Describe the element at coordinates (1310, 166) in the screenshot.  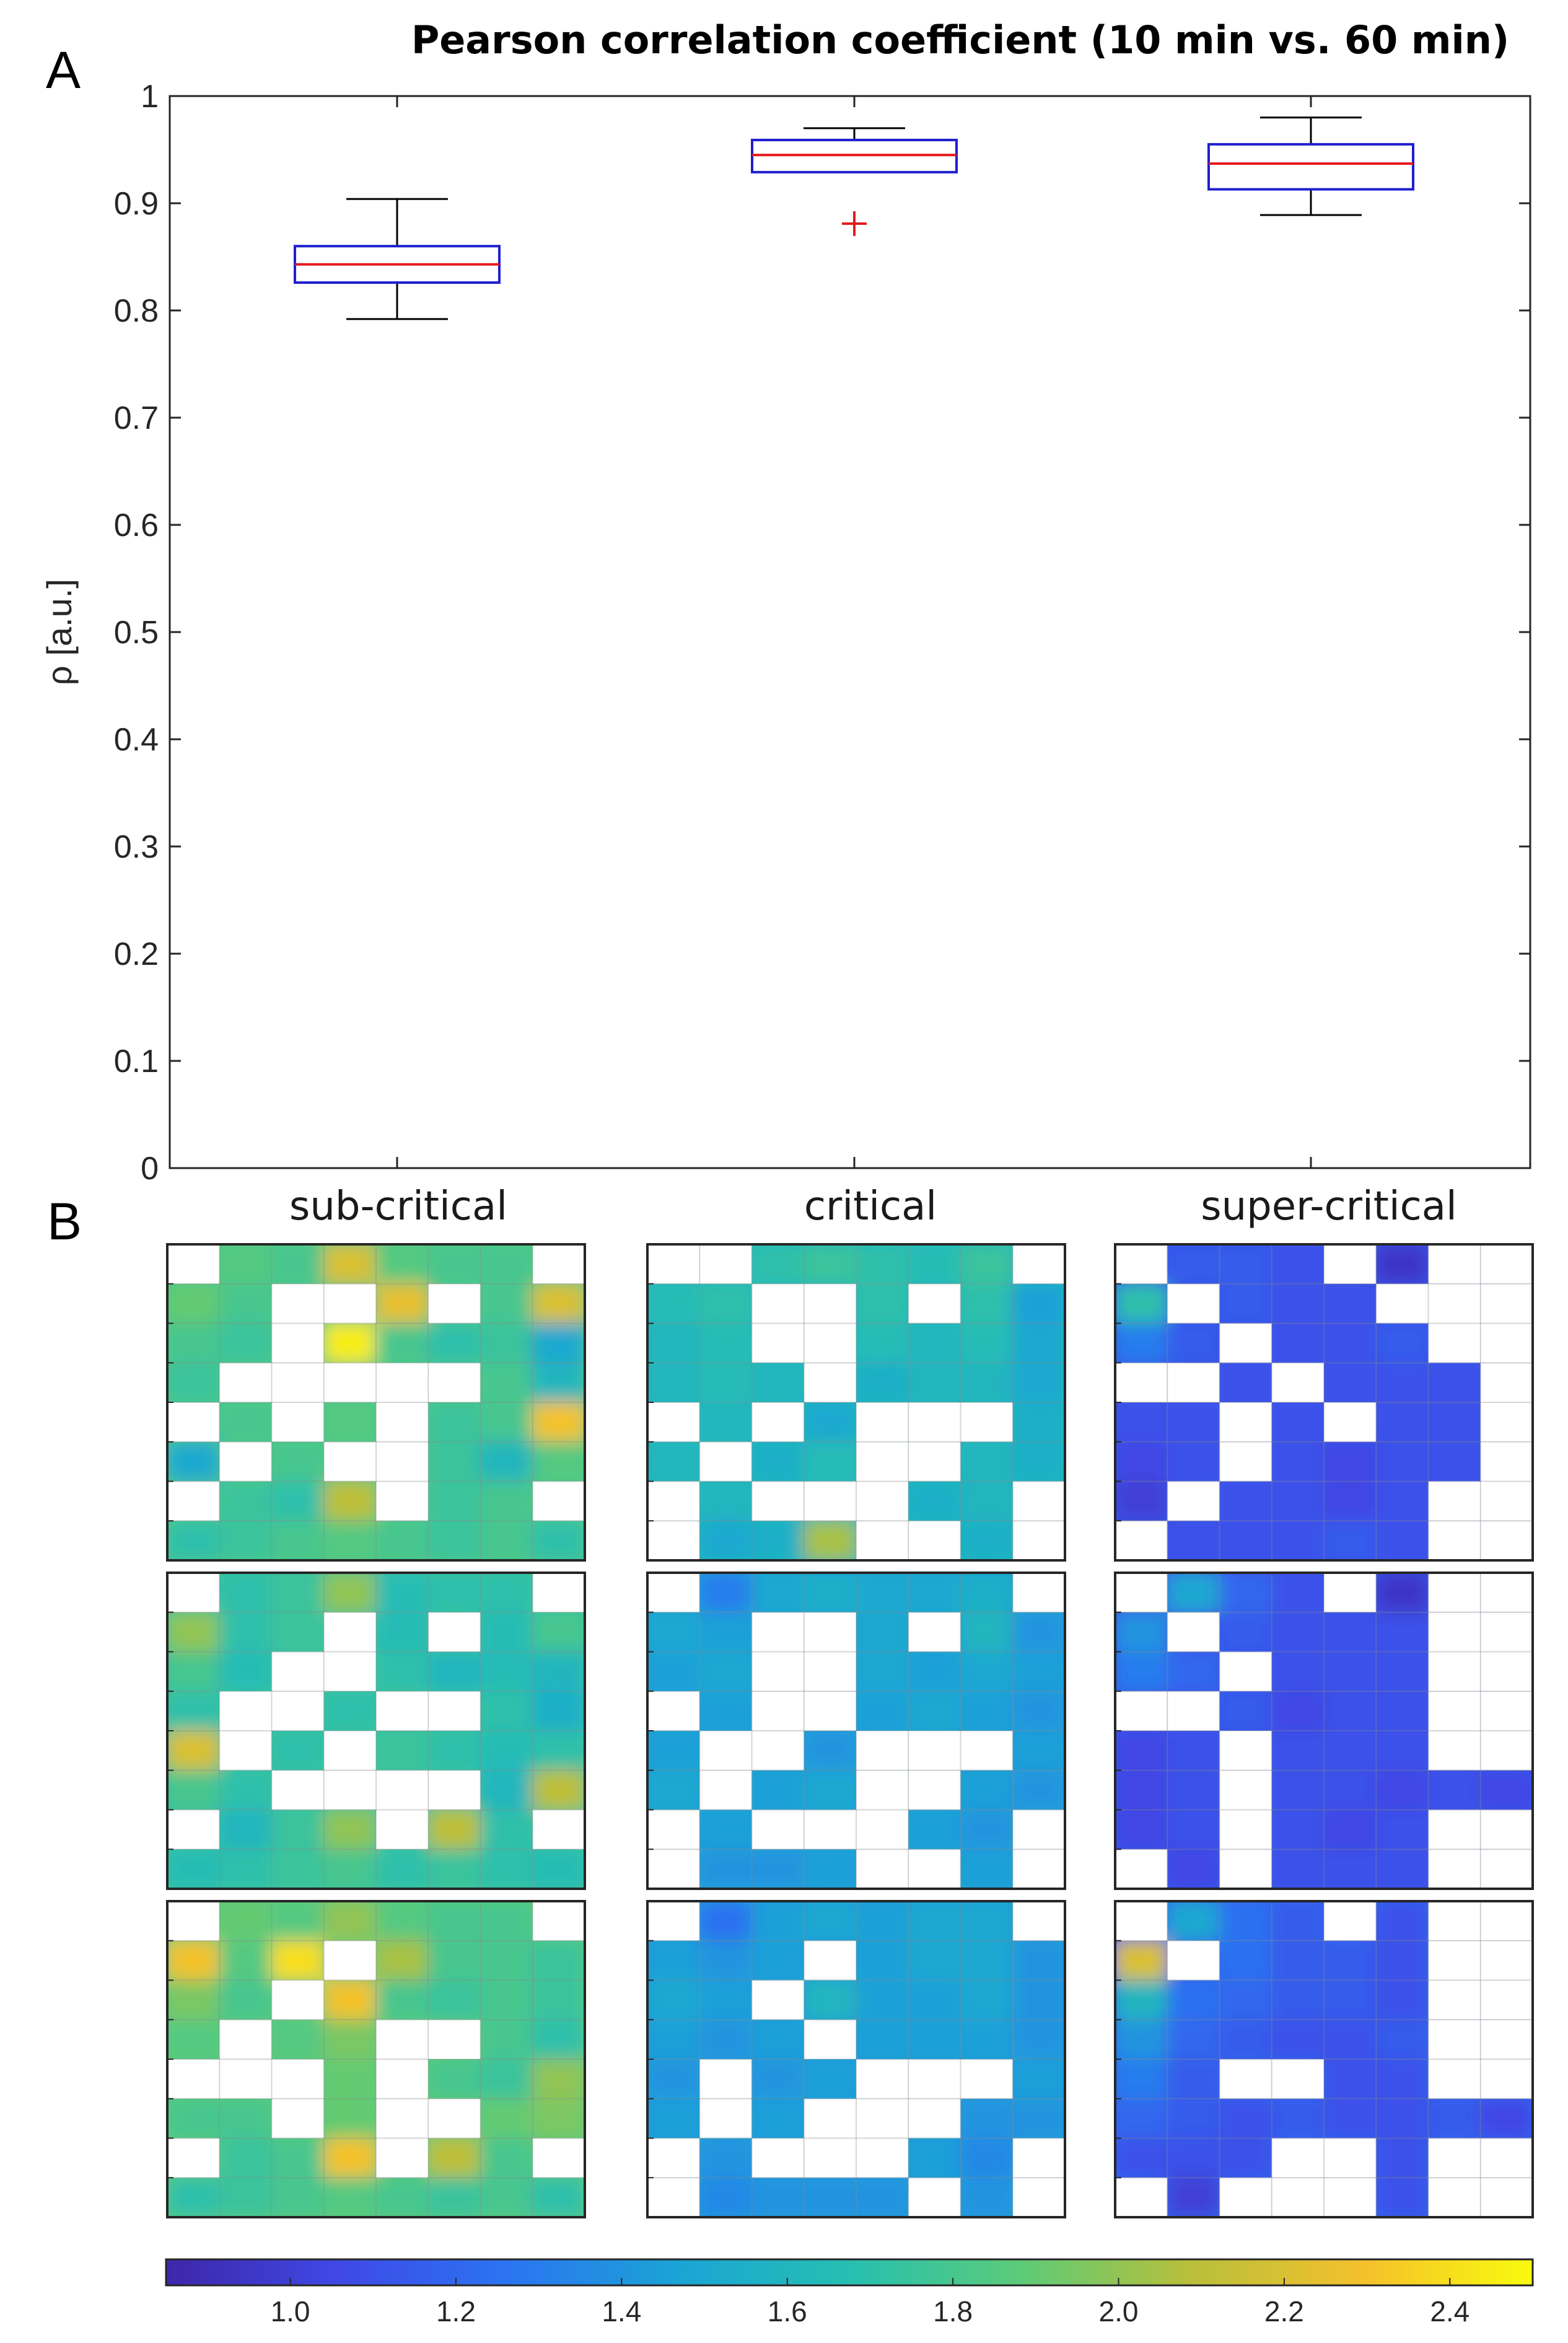
I see `box-super-critical` at that location.